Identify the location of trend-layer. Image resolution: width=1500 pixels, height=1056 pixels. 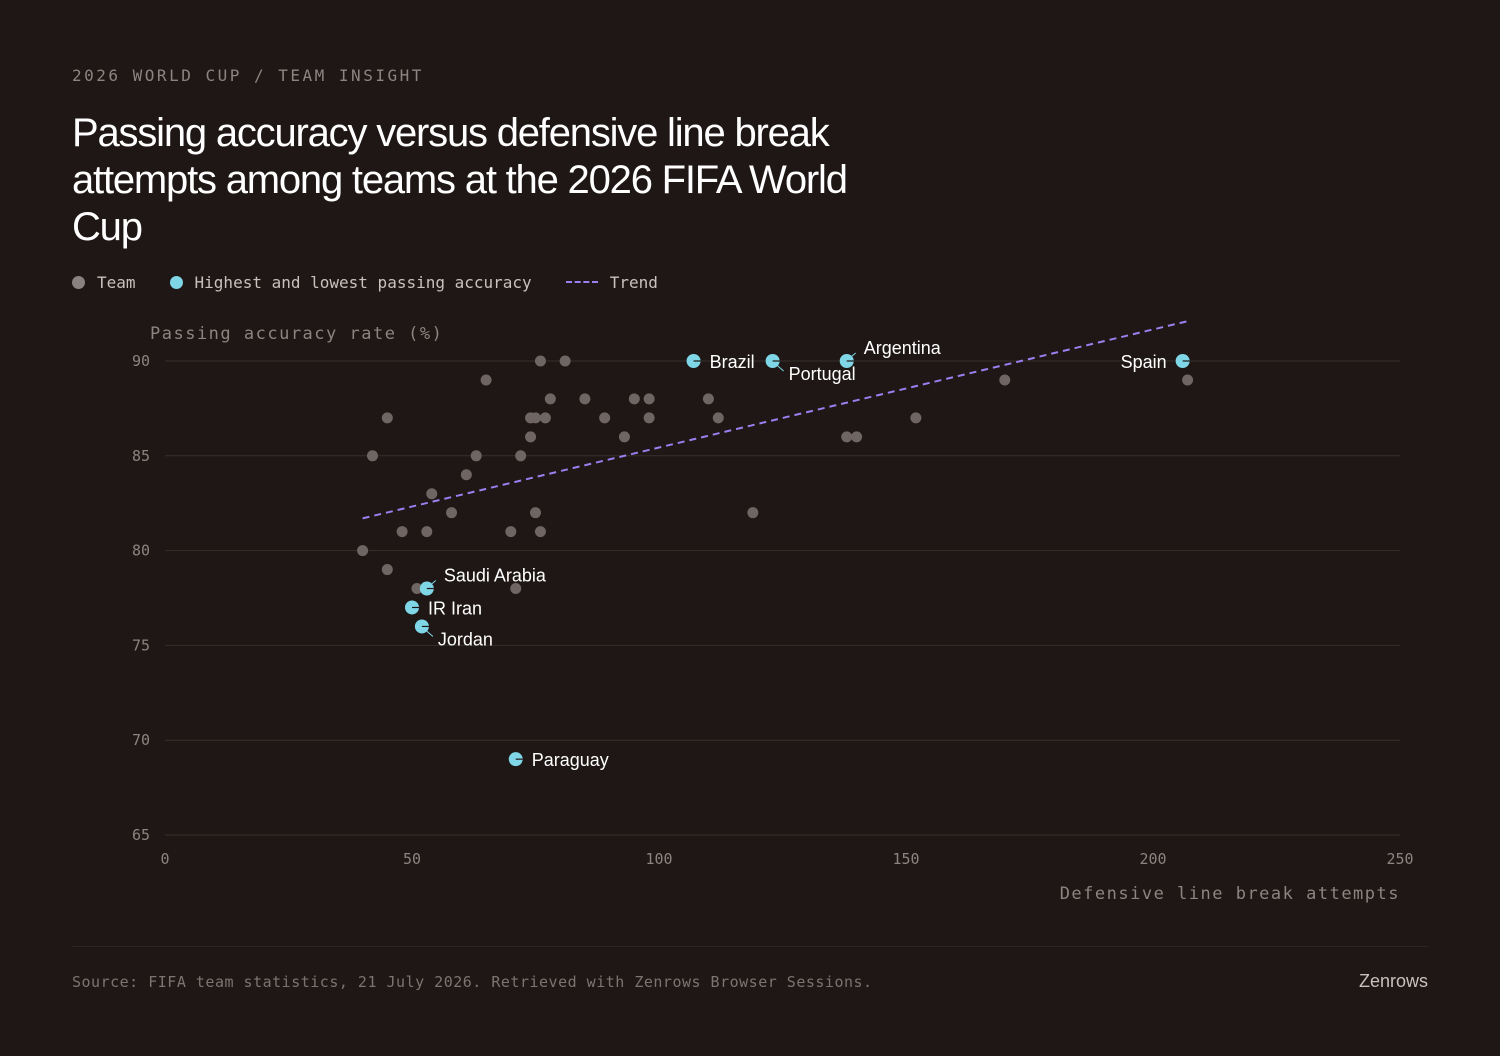
(775, 420).